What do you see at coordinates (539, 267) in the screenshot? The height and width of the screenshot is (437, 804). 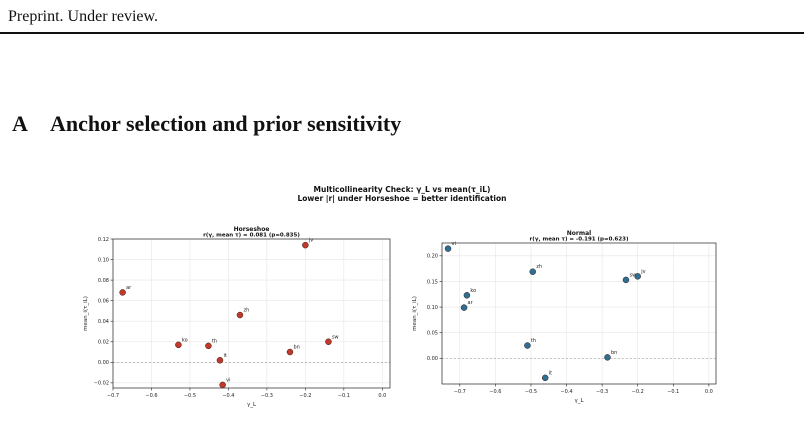 I see `chart1-point-label-zh: zh` at bounding box center [539, 267].